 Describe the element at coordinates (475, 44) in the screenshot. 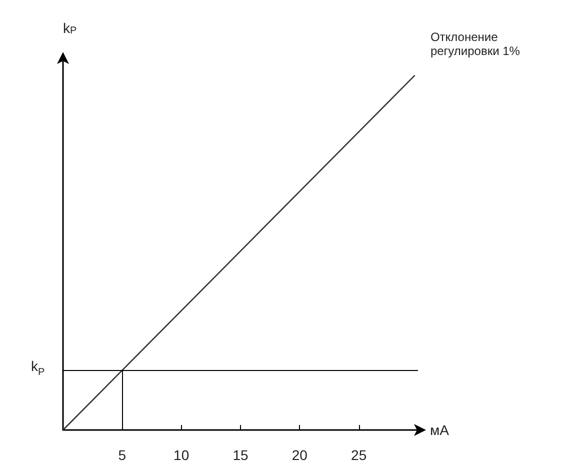

I see `annotation: Отклонение регулировки 1%` at that location.